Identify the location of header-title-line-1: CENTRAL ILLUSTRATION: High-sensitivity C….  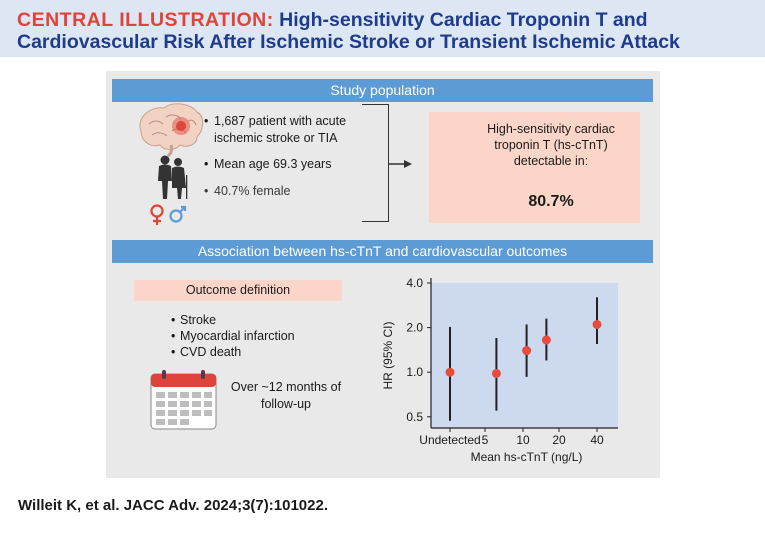
(391, 20).